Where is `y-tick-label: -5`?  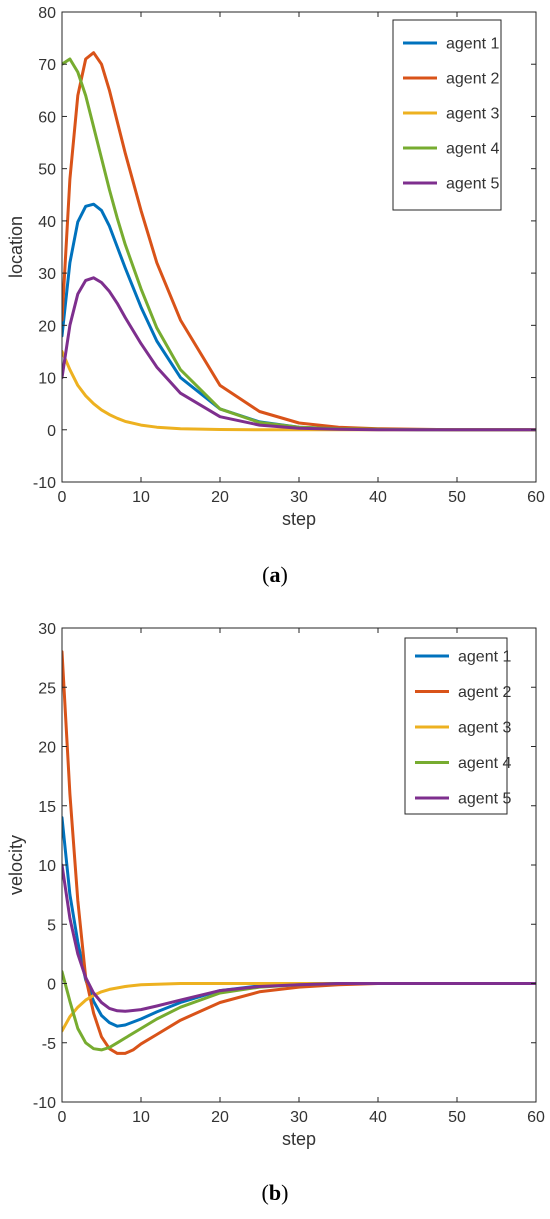
y-tick-label: -5 is located at coordinates (49, 1044).